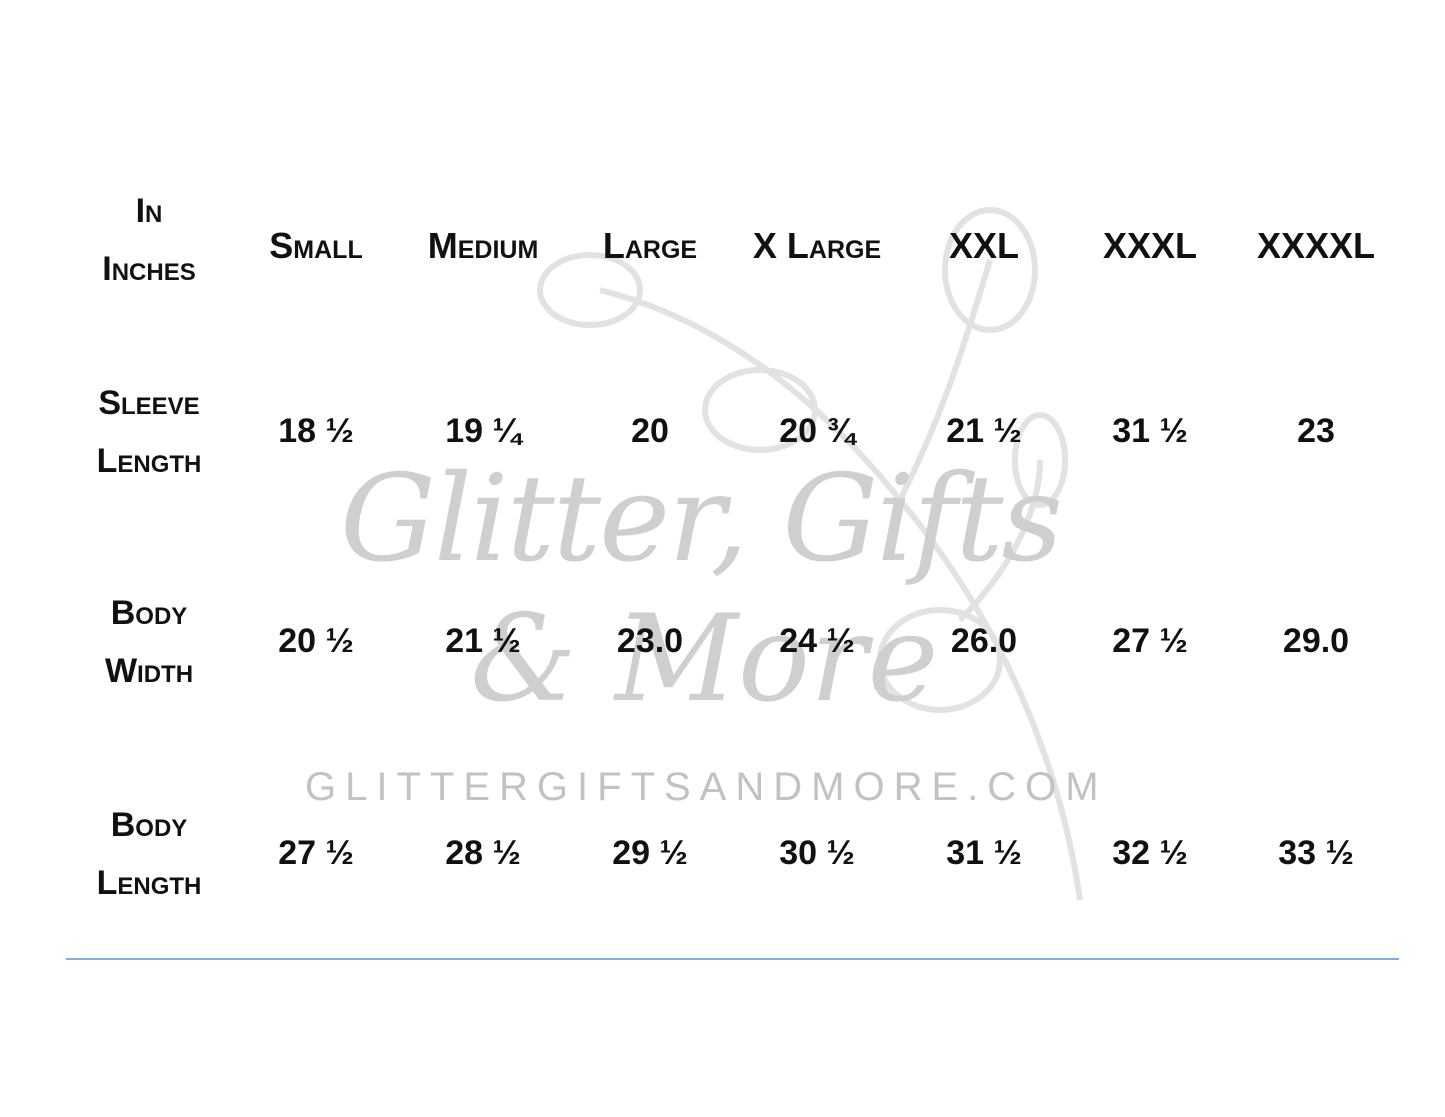 The image size is (1445, 1117). What do you see at coordinates (1150, 853) in the screenshot?
I see `cell-body-length-xxxl: 32 ½` at bounding box center [1150, 853].